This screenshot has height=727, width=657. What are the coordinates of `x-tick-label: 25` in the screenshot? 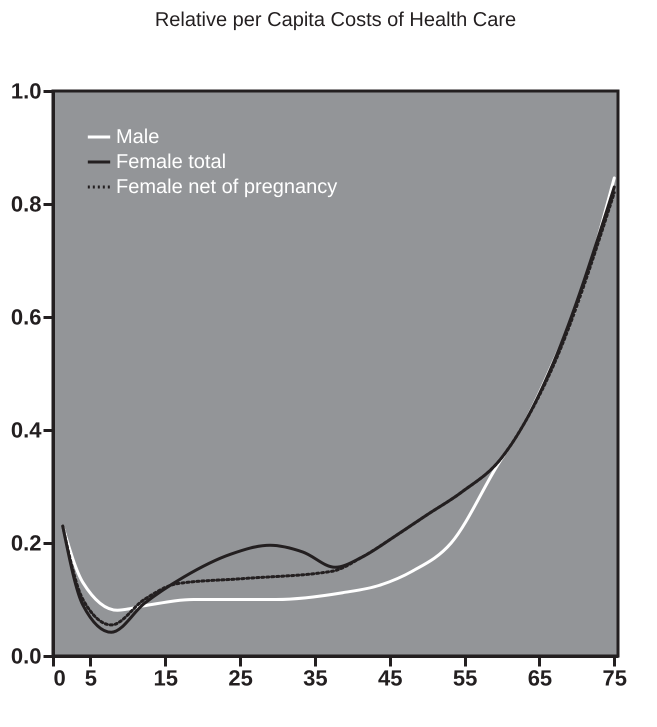 It's located at (240, 678).